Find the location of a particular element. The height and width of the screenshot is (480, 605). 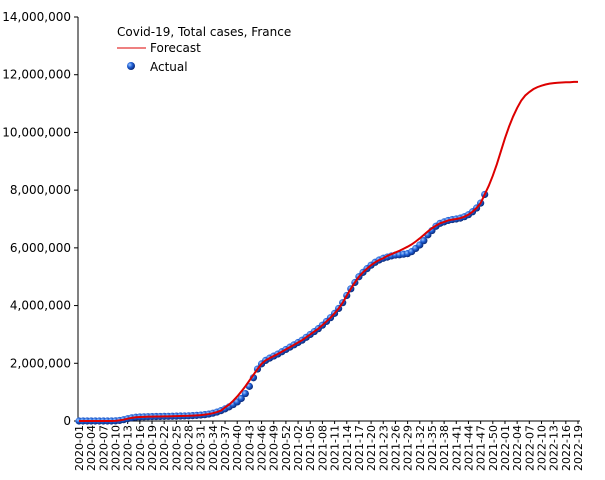

x-tick-label: 2021-08 is located at coordinates (322, 448).